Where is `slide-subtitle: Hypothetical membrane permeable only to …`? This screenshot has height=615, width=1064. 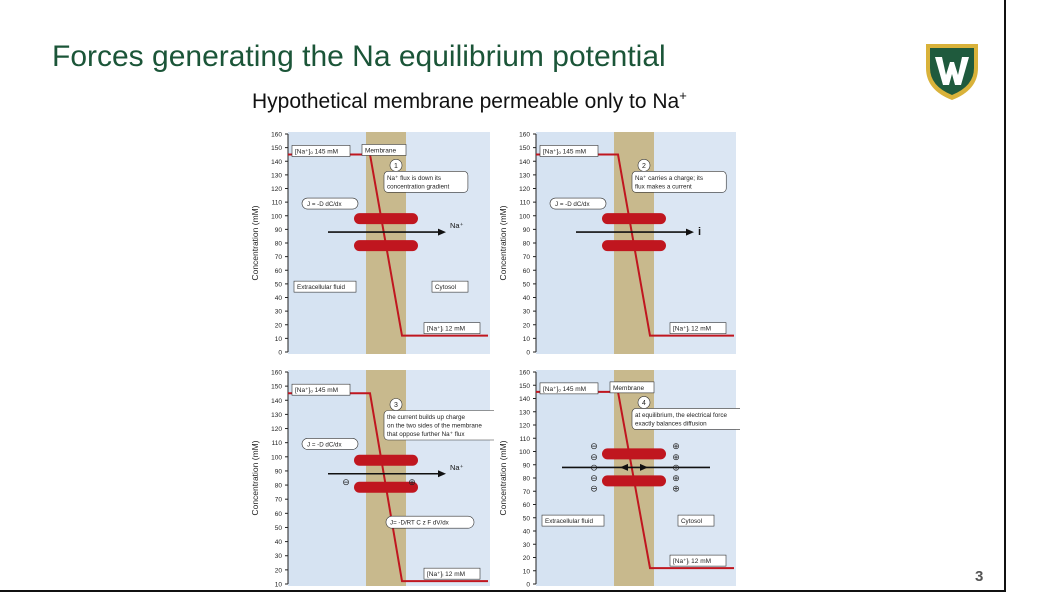 slide-subtitle: Hypothetical membrane permeable only to … is located at coordinates (469, 101).